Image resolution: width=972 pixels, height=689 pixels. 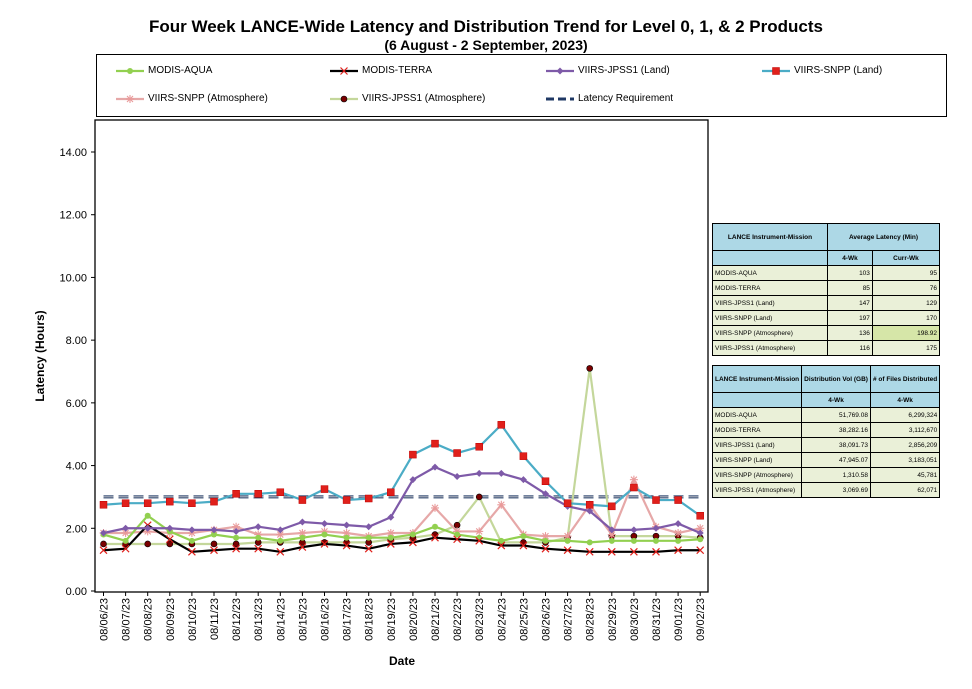 I want to click on x-tick-label: 09/01/23, so click(x=679, y=619).